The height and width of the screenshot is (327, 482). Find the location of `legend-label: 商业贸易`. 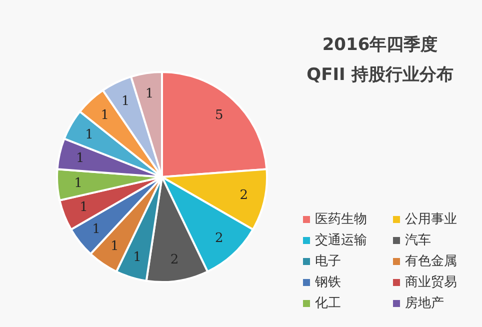

legend-label: 商业贸易 is located at coordinates (431, 282).